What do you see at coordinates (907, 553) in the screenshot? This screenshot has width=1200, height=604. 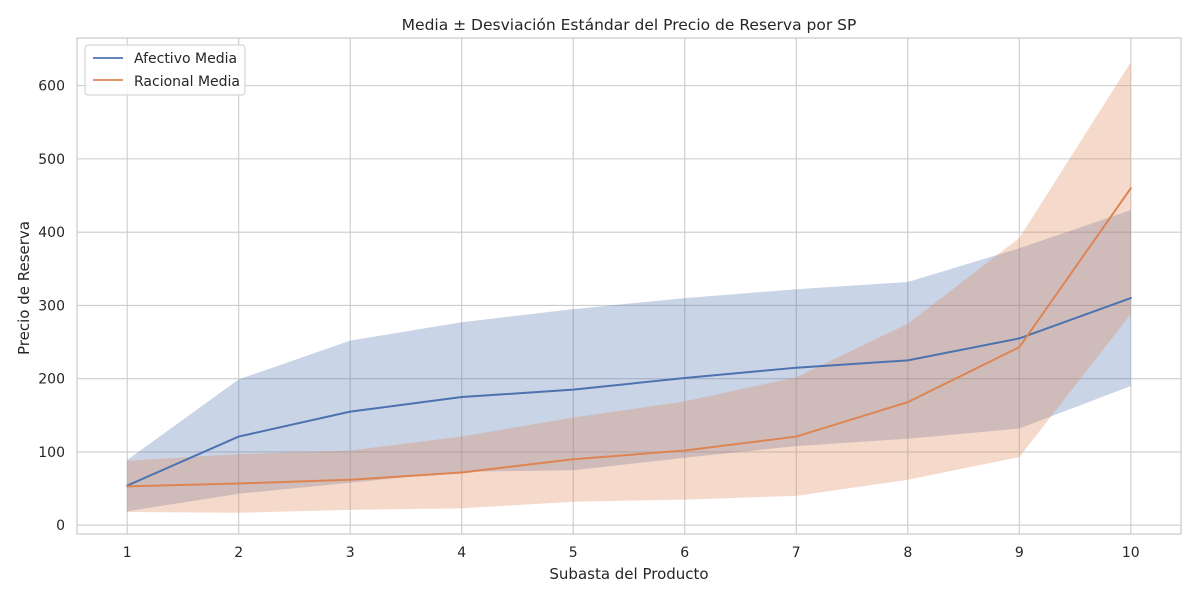 I see `x-tick-label: 8` at bounding box center [907, 553].